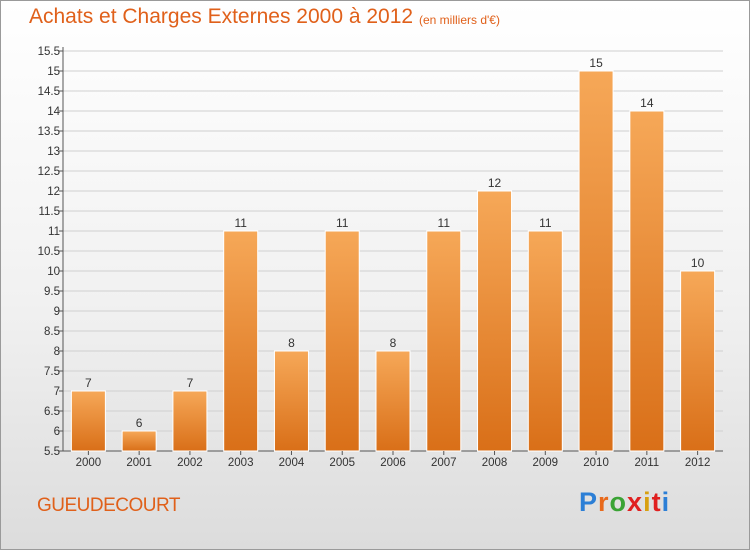  Describe the element at coordinates (221, 16) in the screenshot. I see `chart-title: Achats et Charges Externes 2000 à 2012` at that location.